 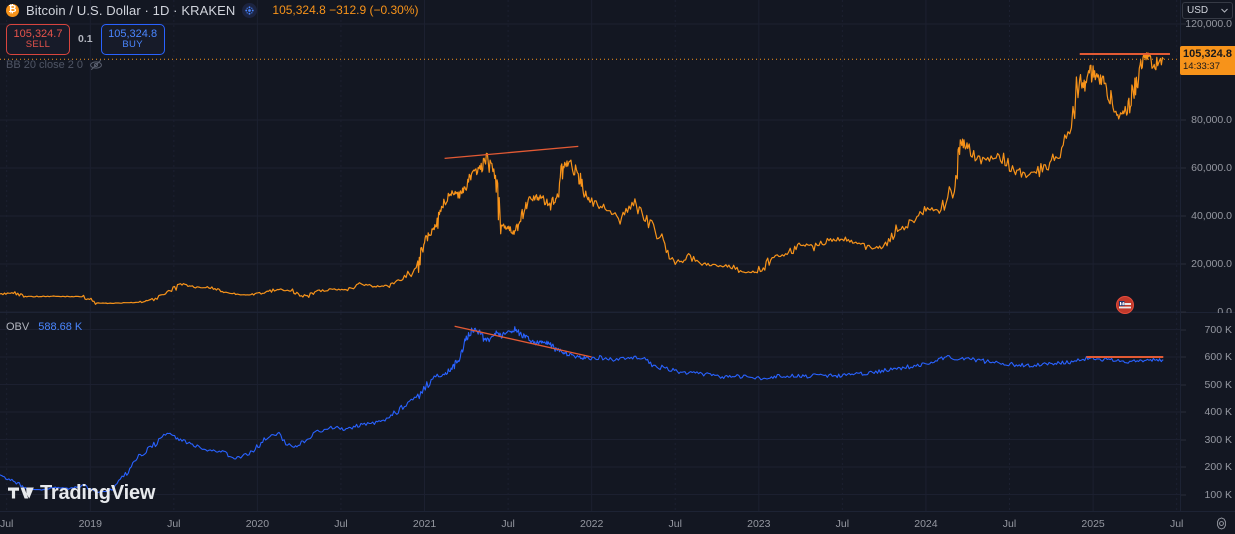 I want to click on indicator-settings-icon, so click(x=250, y=10).